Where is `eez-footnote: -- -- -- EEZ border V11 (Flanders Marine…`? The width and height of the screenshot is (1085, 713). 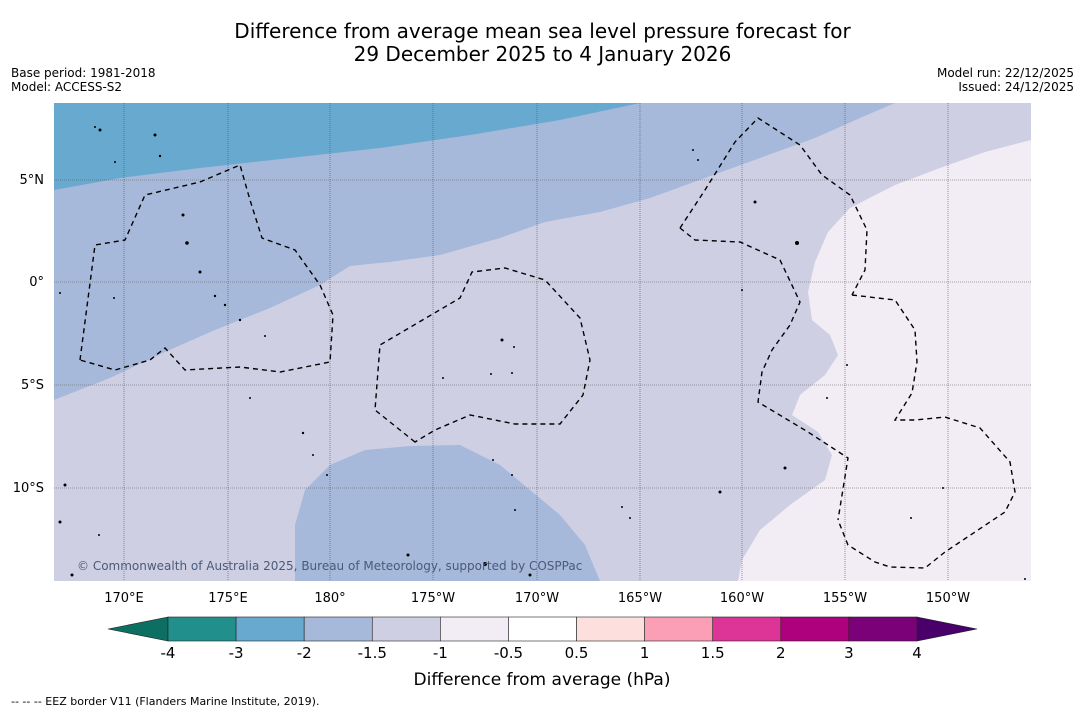 eez-footnote: -- -- -- EEZ border V11 (Flanders Marine… is located at coordinates (165, 701).